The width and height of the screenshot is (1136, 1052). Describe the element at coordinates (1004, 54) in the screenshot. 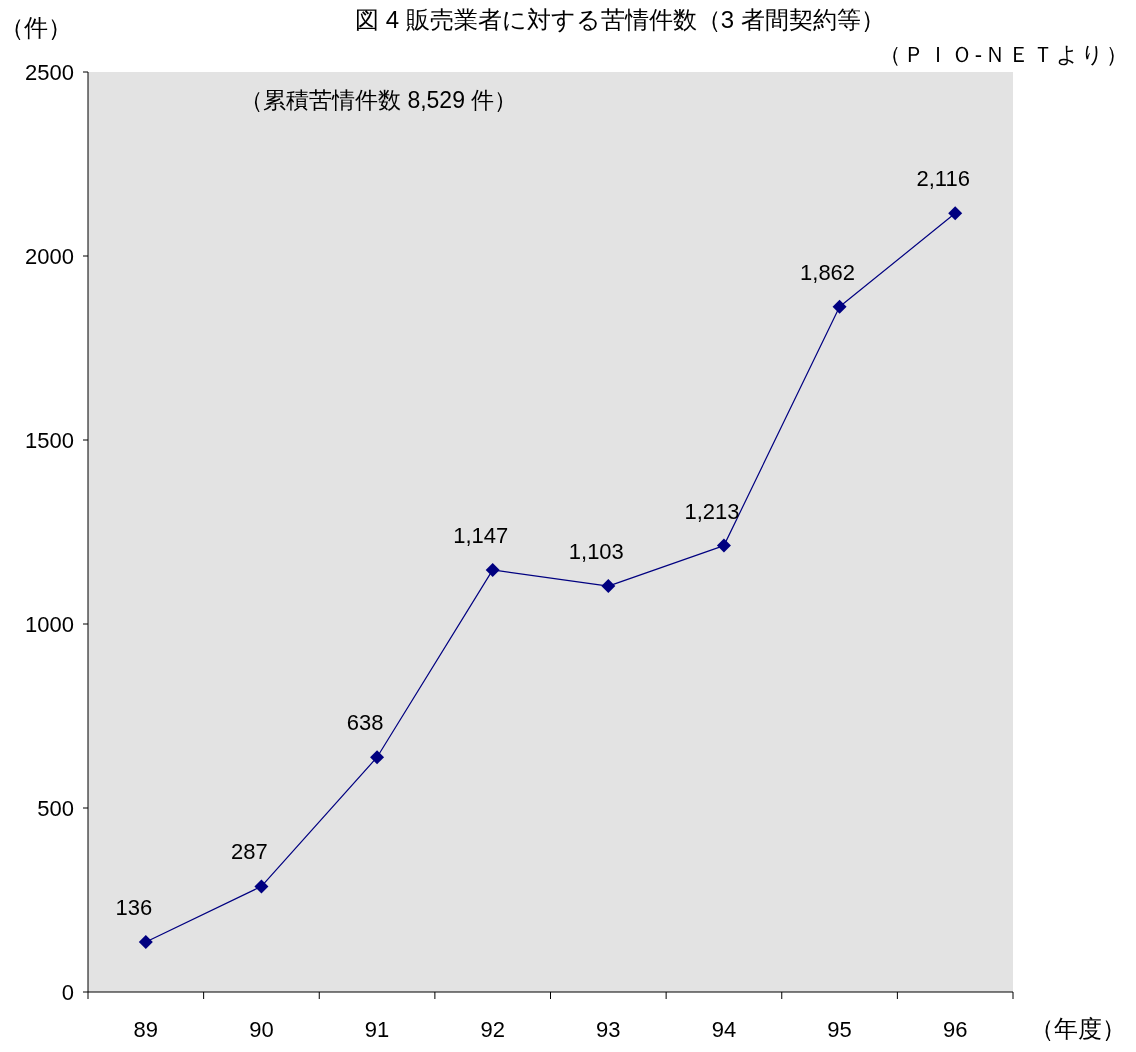

I see `text: （ＰＩＯ-ＮＥＴより）` at that location.